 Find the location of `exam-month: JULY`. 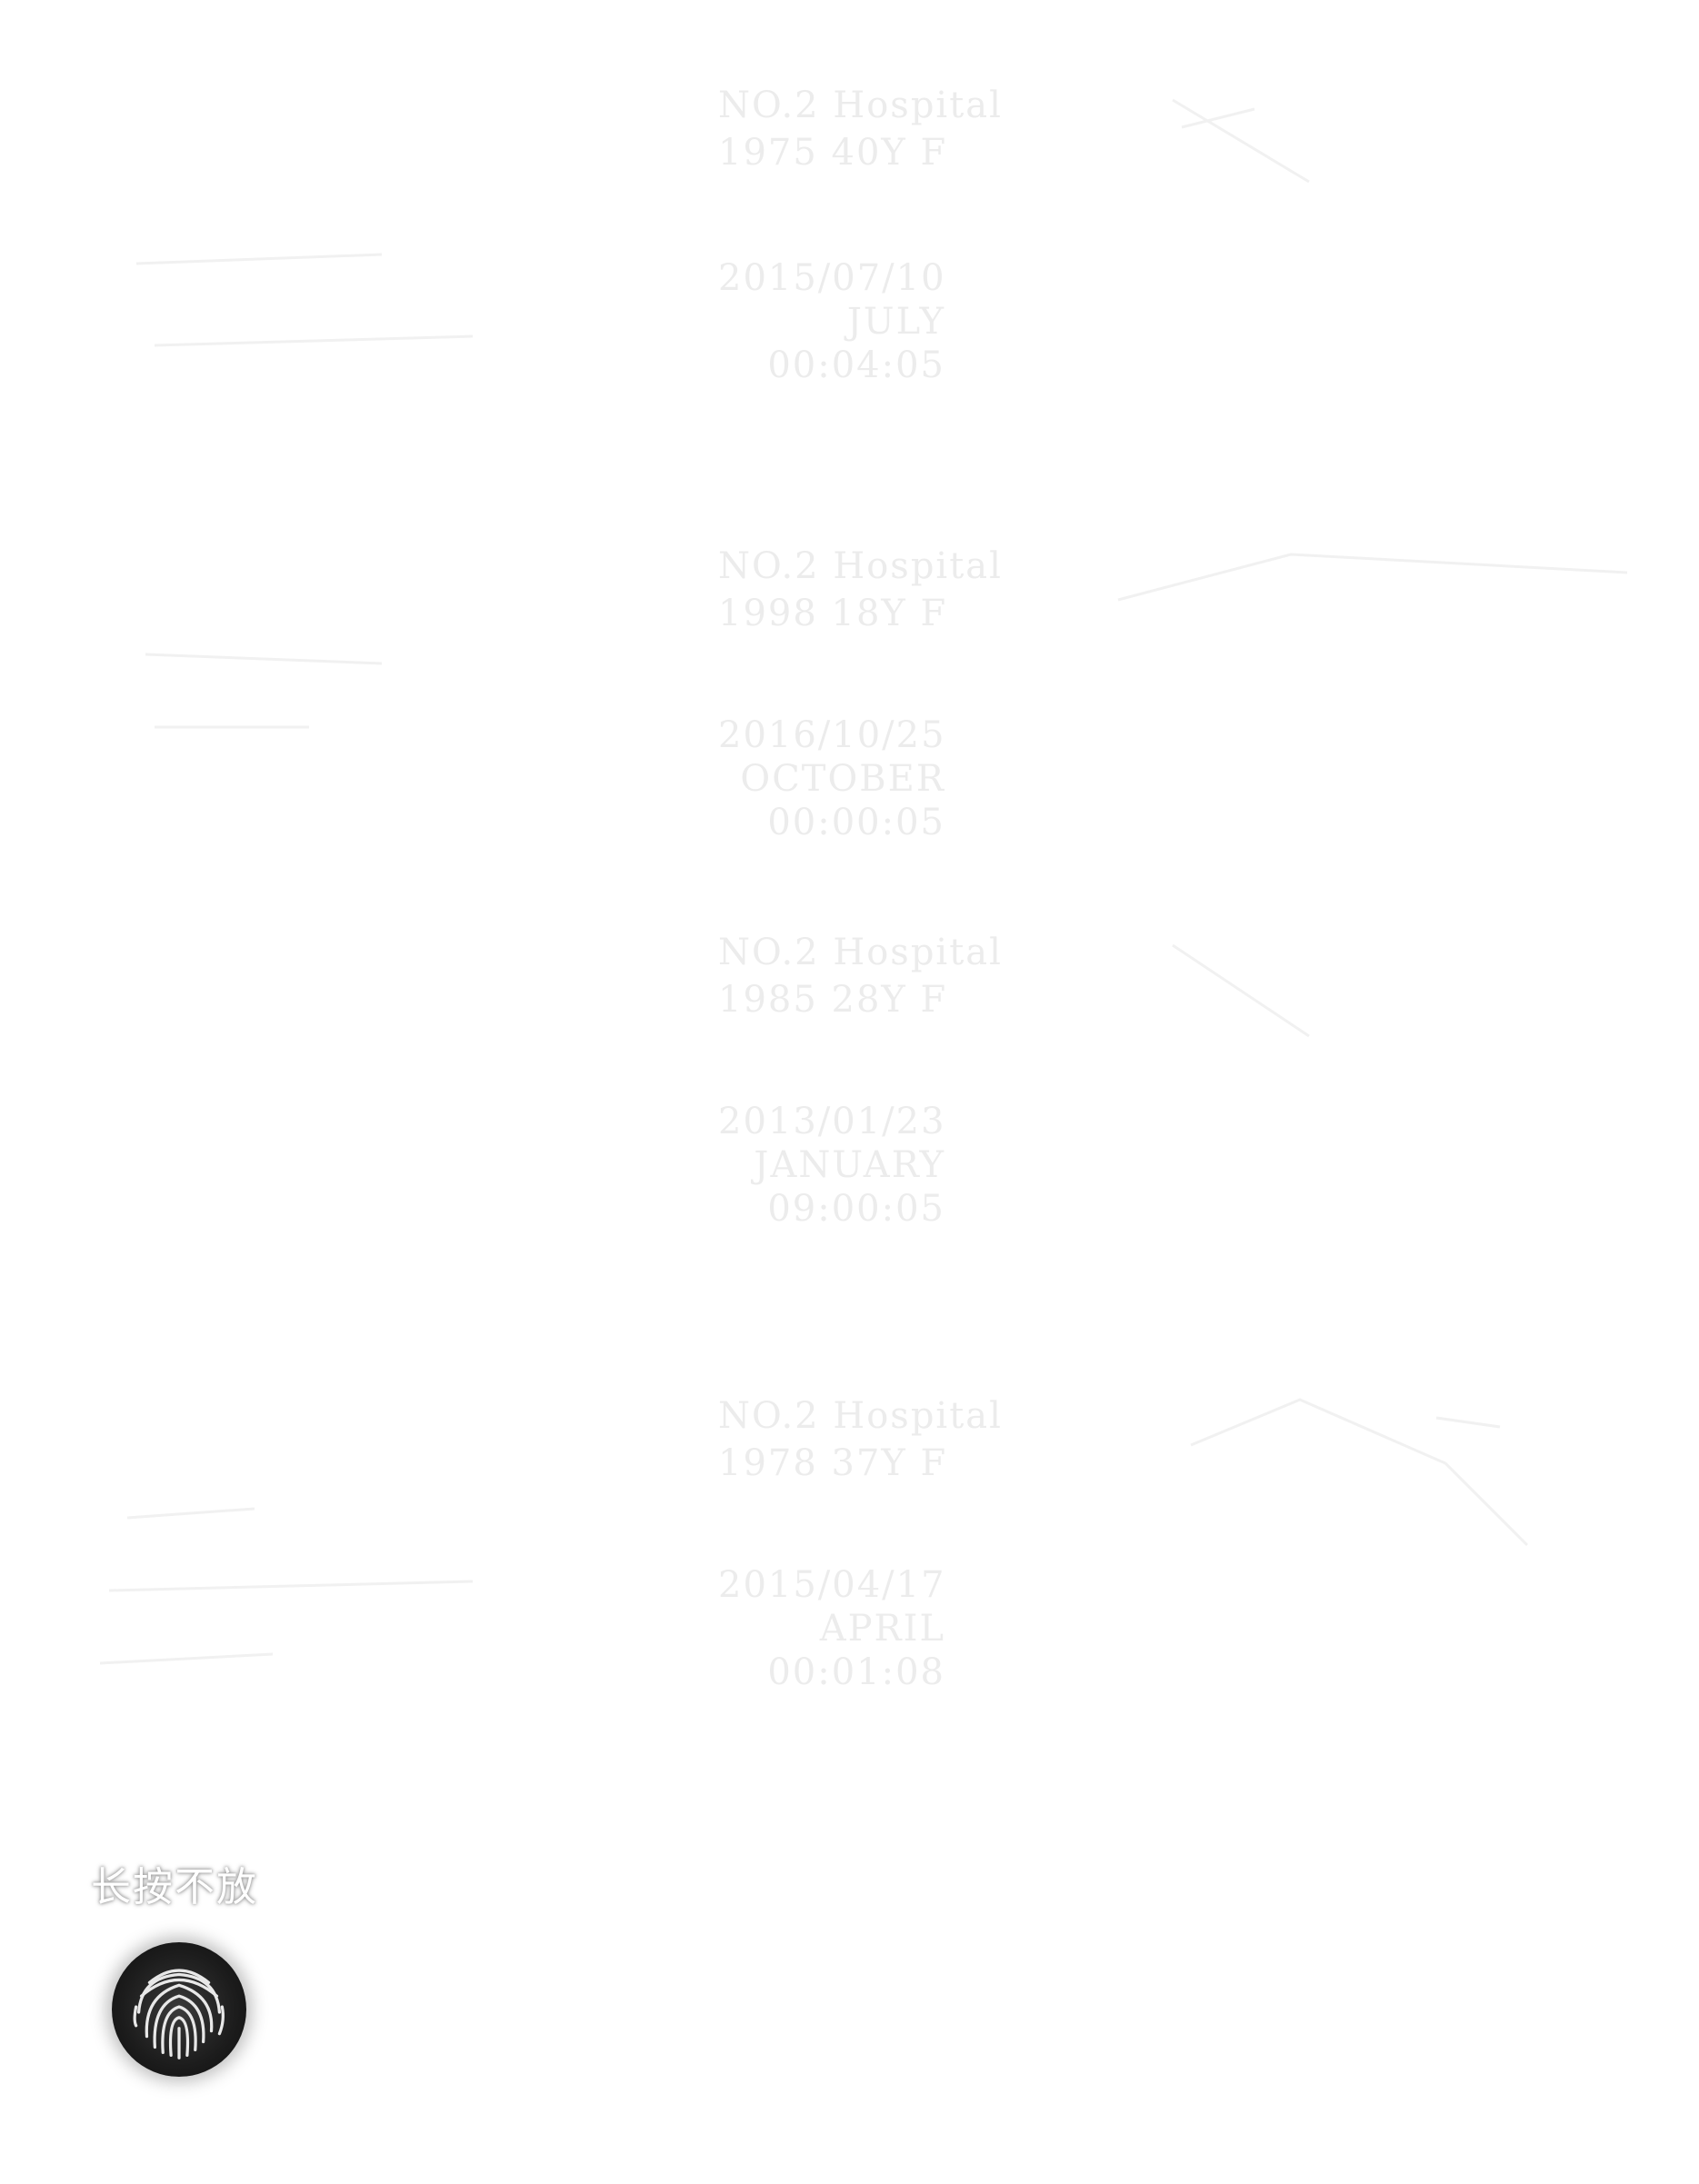

exam-month: JULY is located at coordinates (895, 322).